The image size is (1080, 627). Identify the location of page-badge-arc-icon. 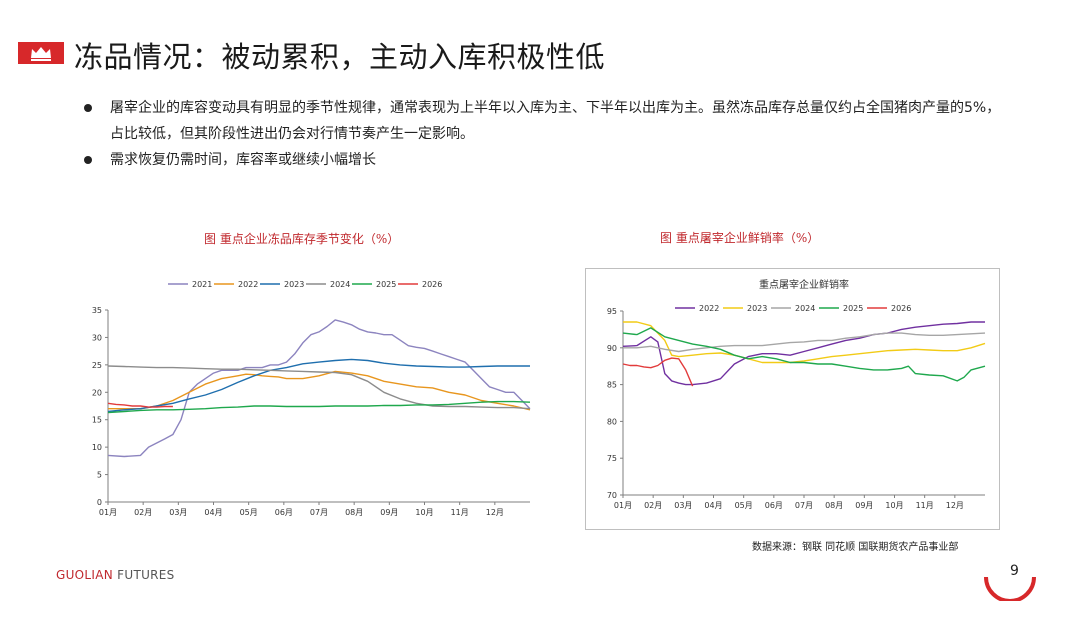
(1010, 588).